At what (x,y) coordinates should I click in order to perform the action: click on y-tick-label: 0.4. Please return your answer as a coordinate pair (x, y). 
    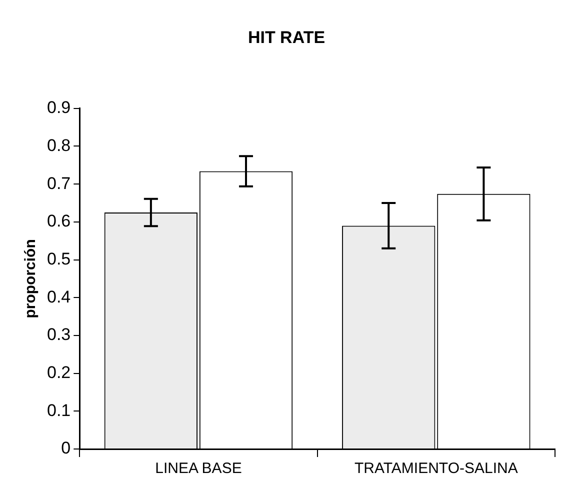
    Looking at the image, I should click on (58, 296).